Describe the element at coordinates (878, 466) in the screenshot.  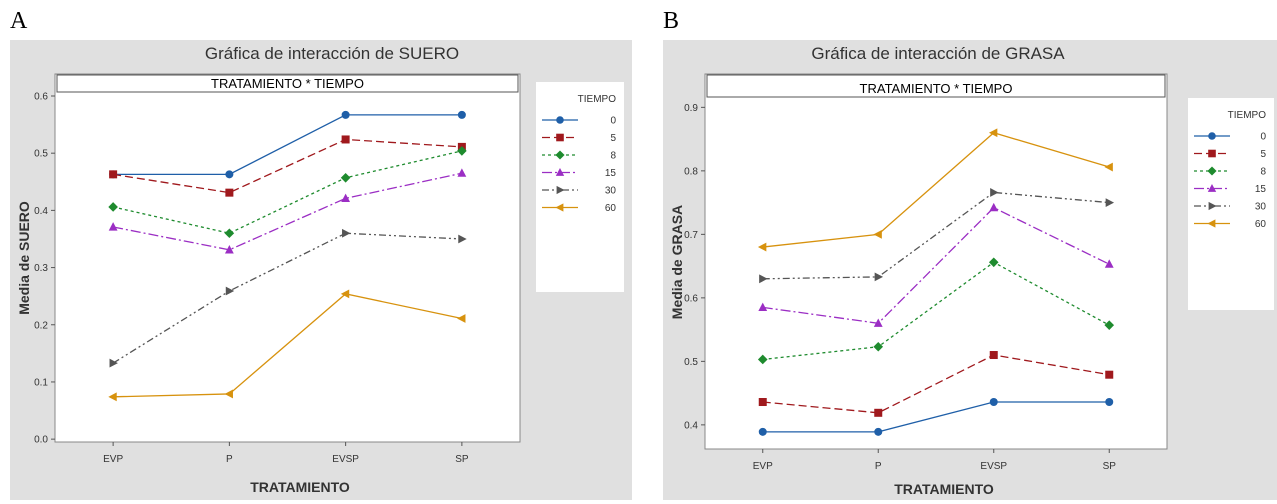
I see `grasa-x-tick-label-p: P` at that location.